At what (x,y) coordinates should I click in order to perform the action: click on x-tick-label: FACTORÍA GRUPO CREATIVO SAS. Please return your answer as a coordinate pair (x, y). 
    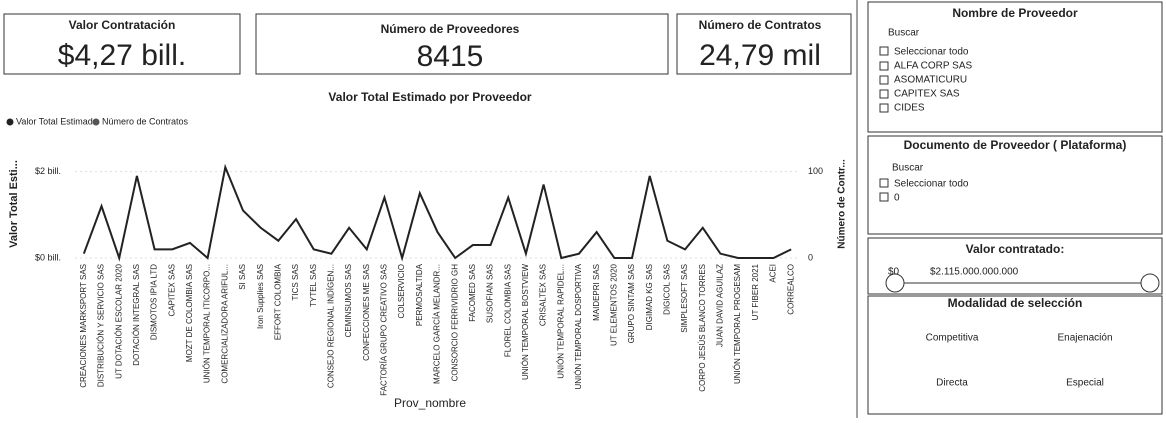
    Looking at the image, I should click on (384, 330).